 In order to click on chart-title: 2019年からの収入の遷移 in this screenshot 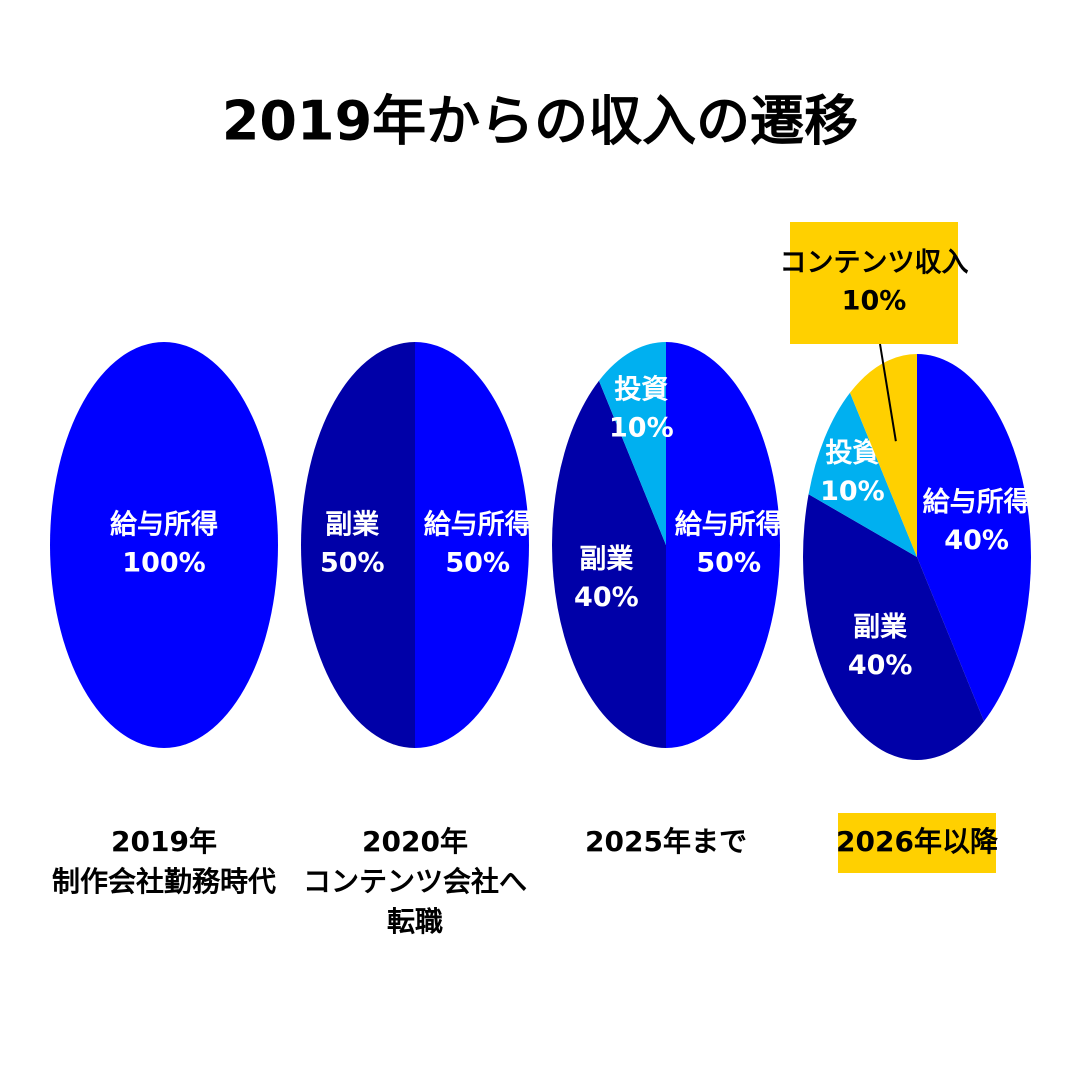, I will do `click(540, 121)`.